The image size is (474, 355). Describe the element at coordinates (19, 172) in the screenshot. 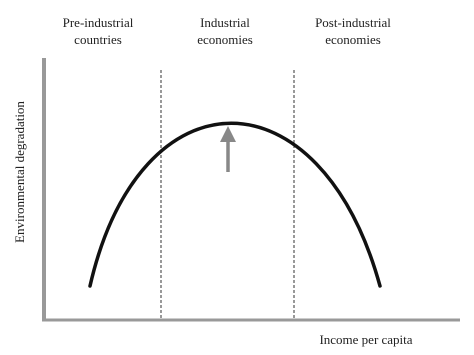

I see `y-axis-label: Environmental degradation` at that location.